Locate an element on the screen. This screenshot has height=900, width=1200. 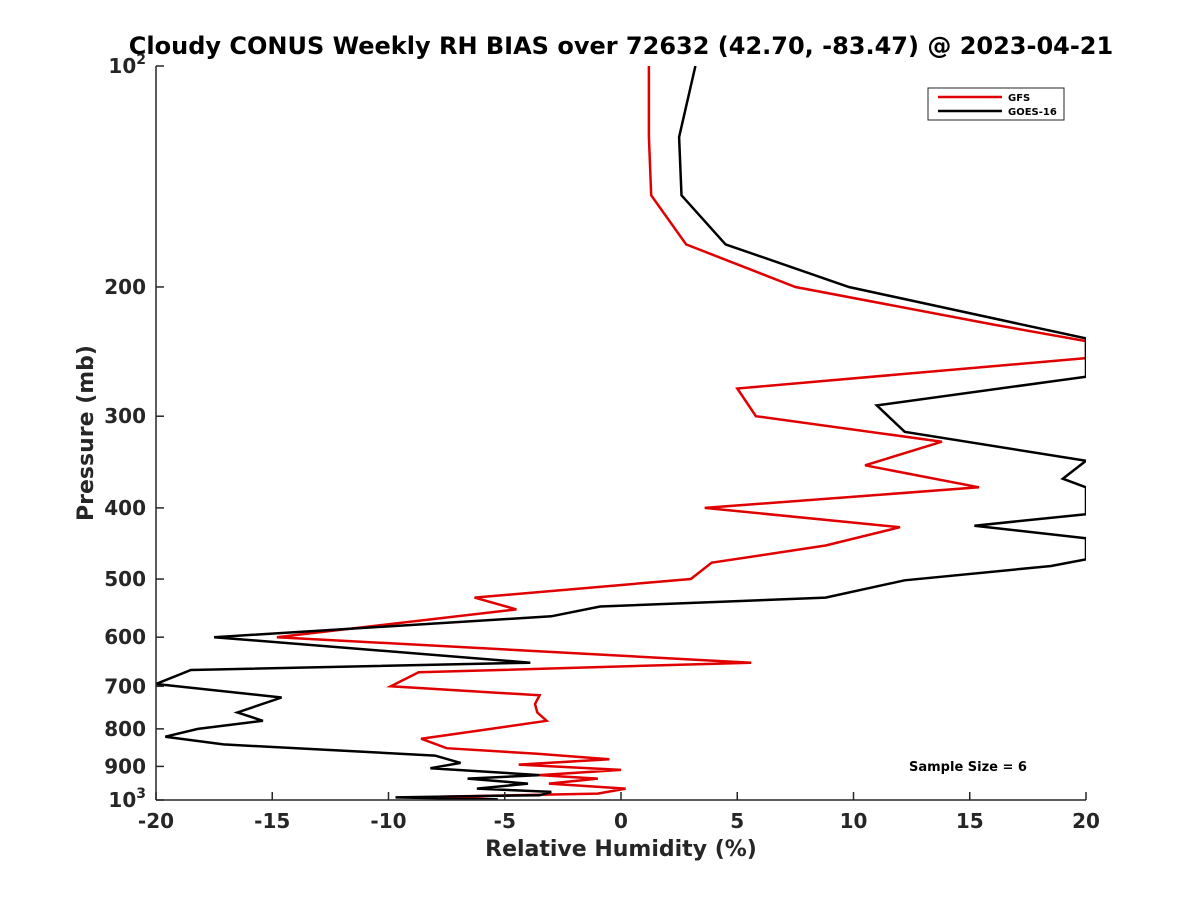
sample-size-annotation: Sample Size = 6 is located at coordinates (968, 767).